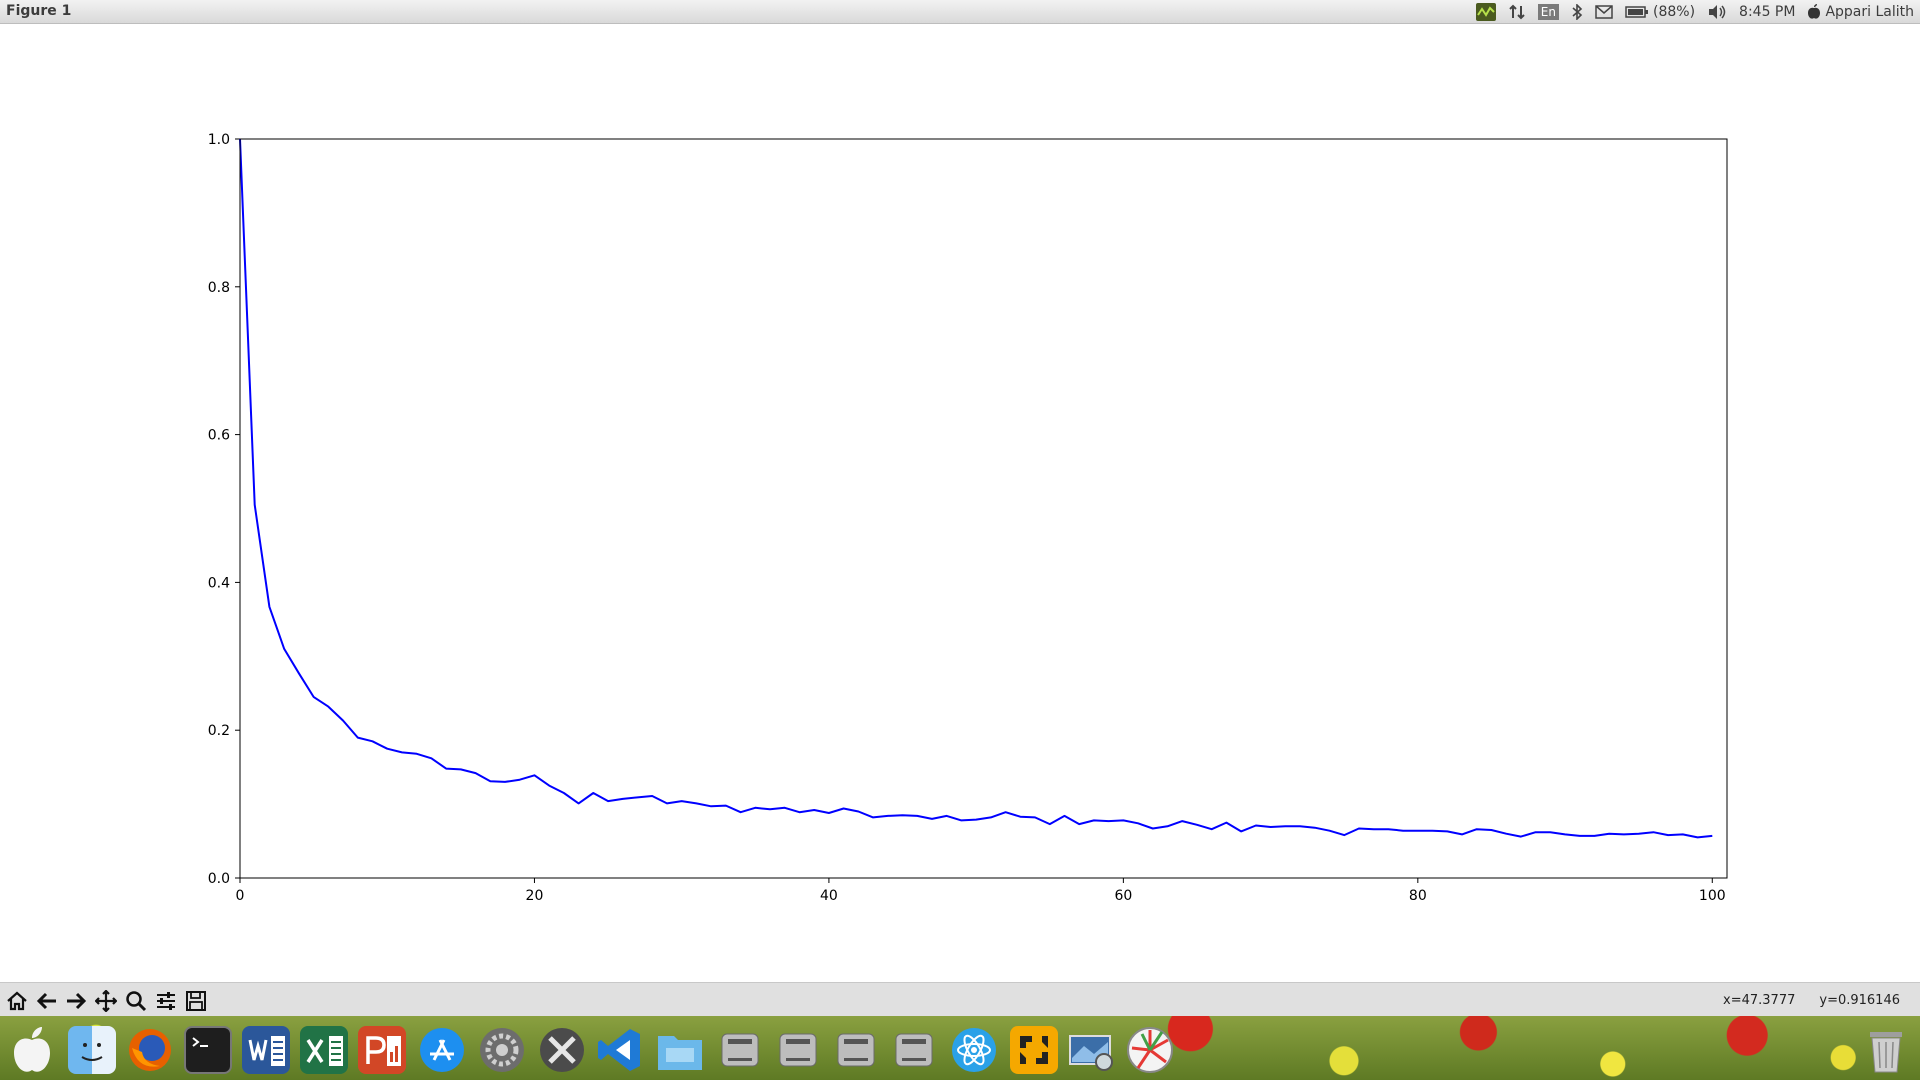 The image size is (1920, 1080). I want to click on files-launcher, so click(680, 1050).